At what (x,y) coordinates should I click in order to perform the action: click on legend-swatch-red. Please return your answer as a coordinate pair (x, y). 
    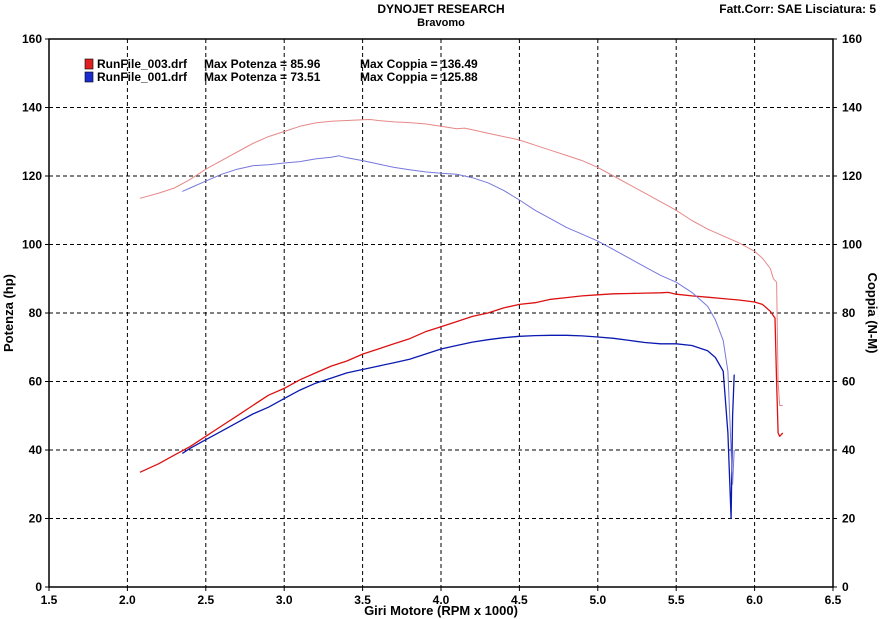
    Looking at the image, I should click on (89, 64).